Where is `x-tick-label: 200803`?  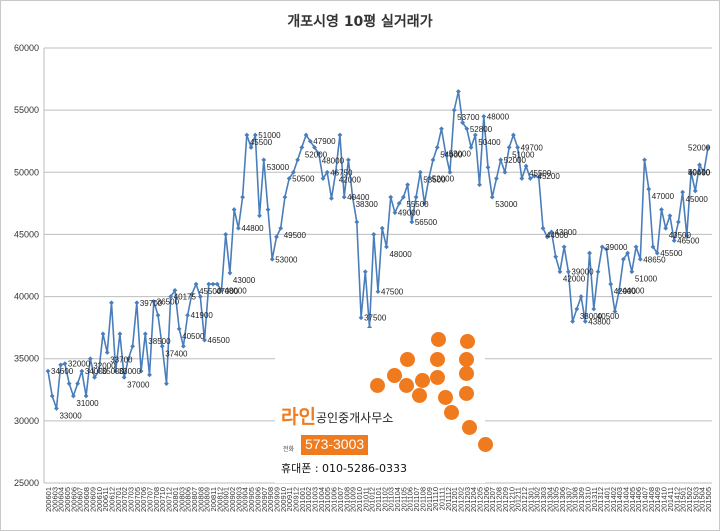
x-tick-label: 200803 is located at coordinates (181, 499).